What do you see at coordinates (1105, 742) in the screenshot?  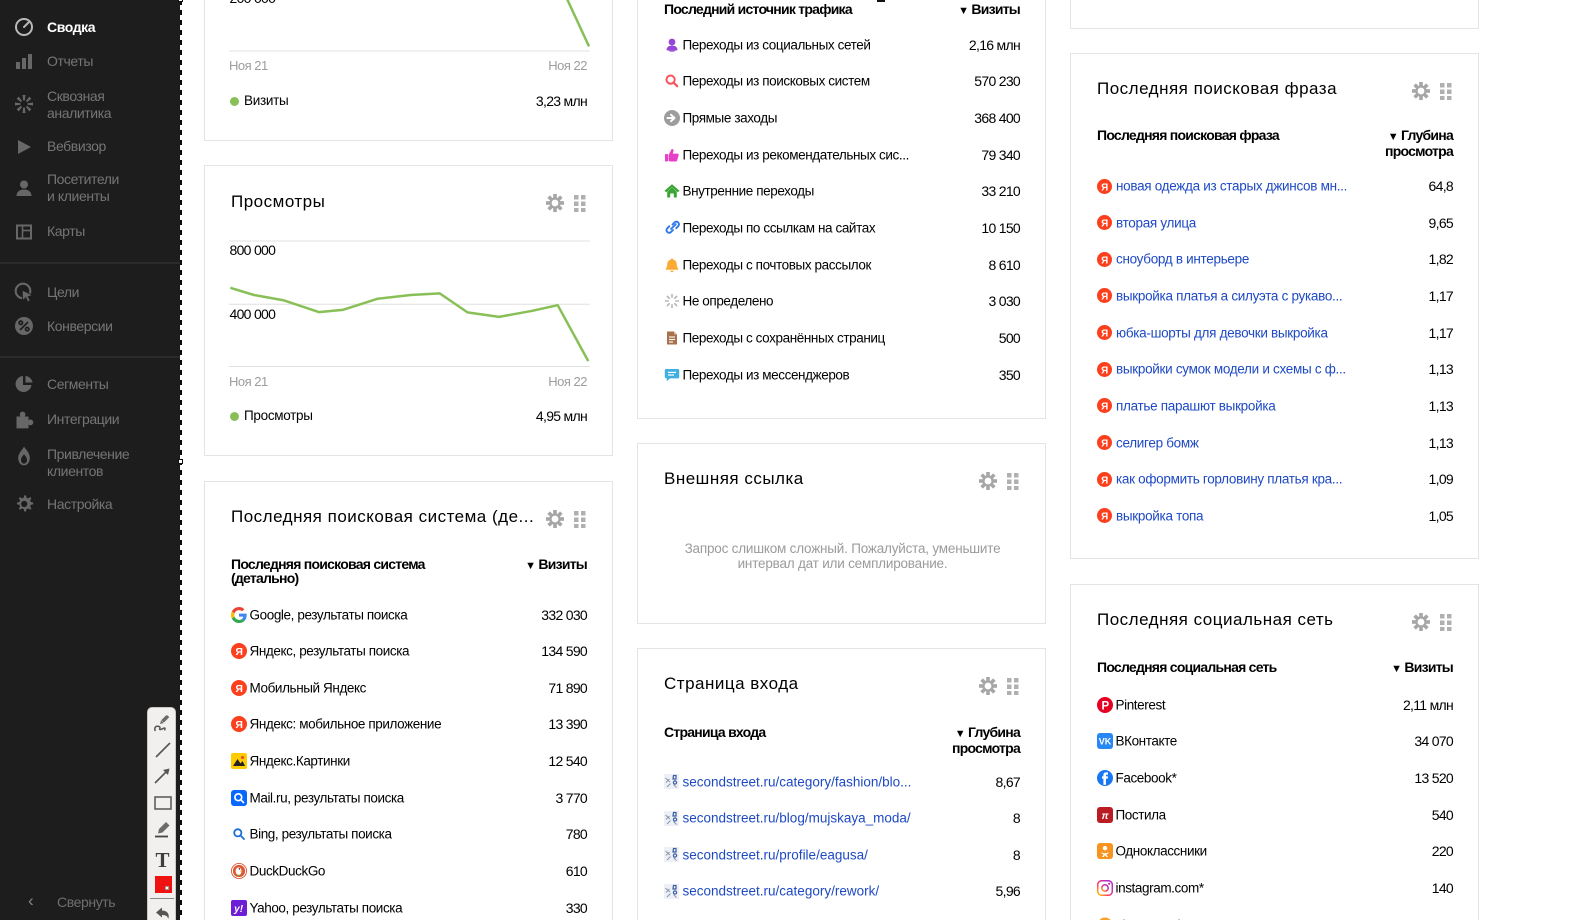 I see `svg-text: VK` at bounding box center [1105, 742].